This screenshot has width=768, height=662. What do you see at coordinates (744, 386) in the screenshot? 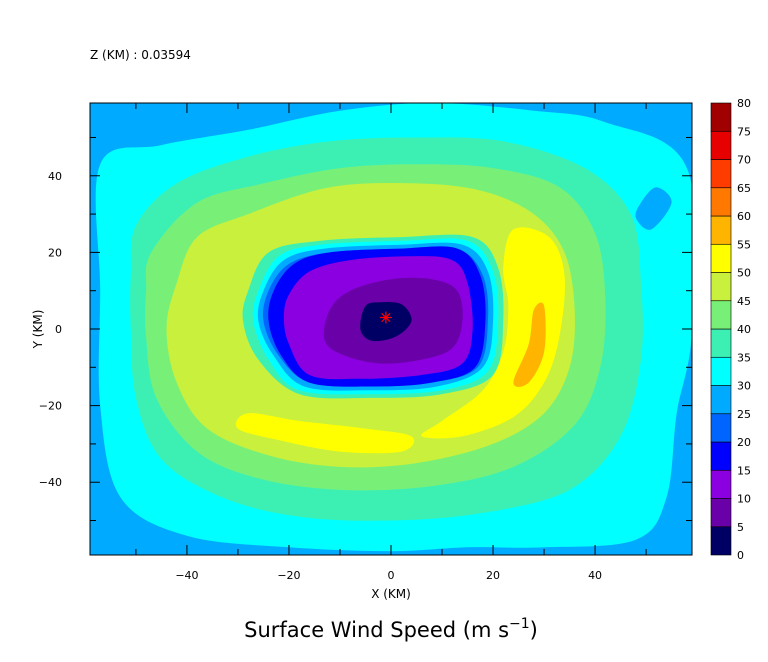
I see `colorbar-label: 30` at bounding box center [744, 386].